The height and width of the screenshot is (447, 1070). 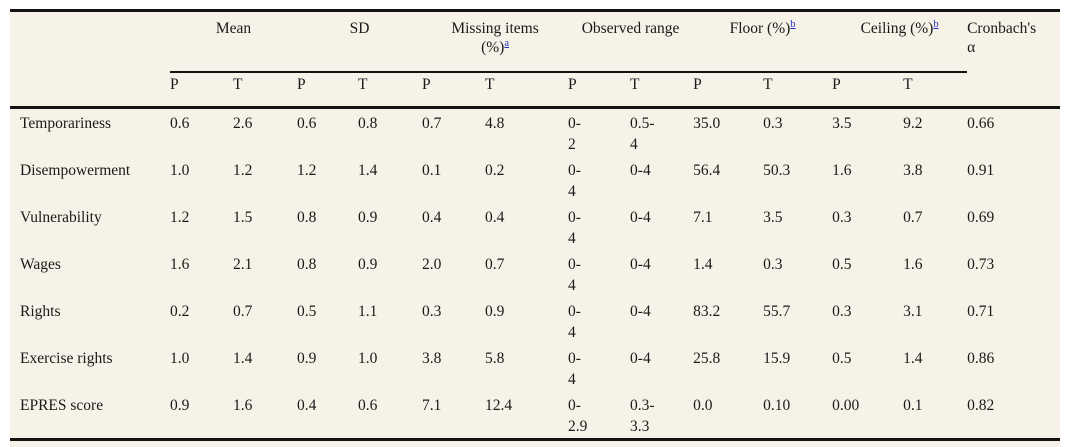 I want to click on range-value: 0.5-4, so click(x=642, y=134).